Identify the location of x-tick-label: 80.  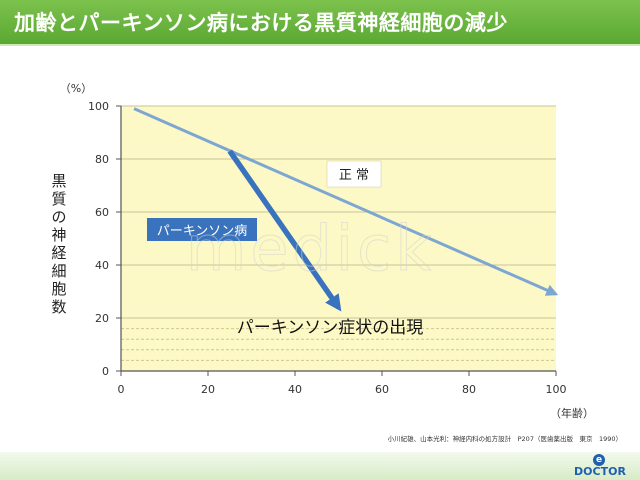
(469, 389).